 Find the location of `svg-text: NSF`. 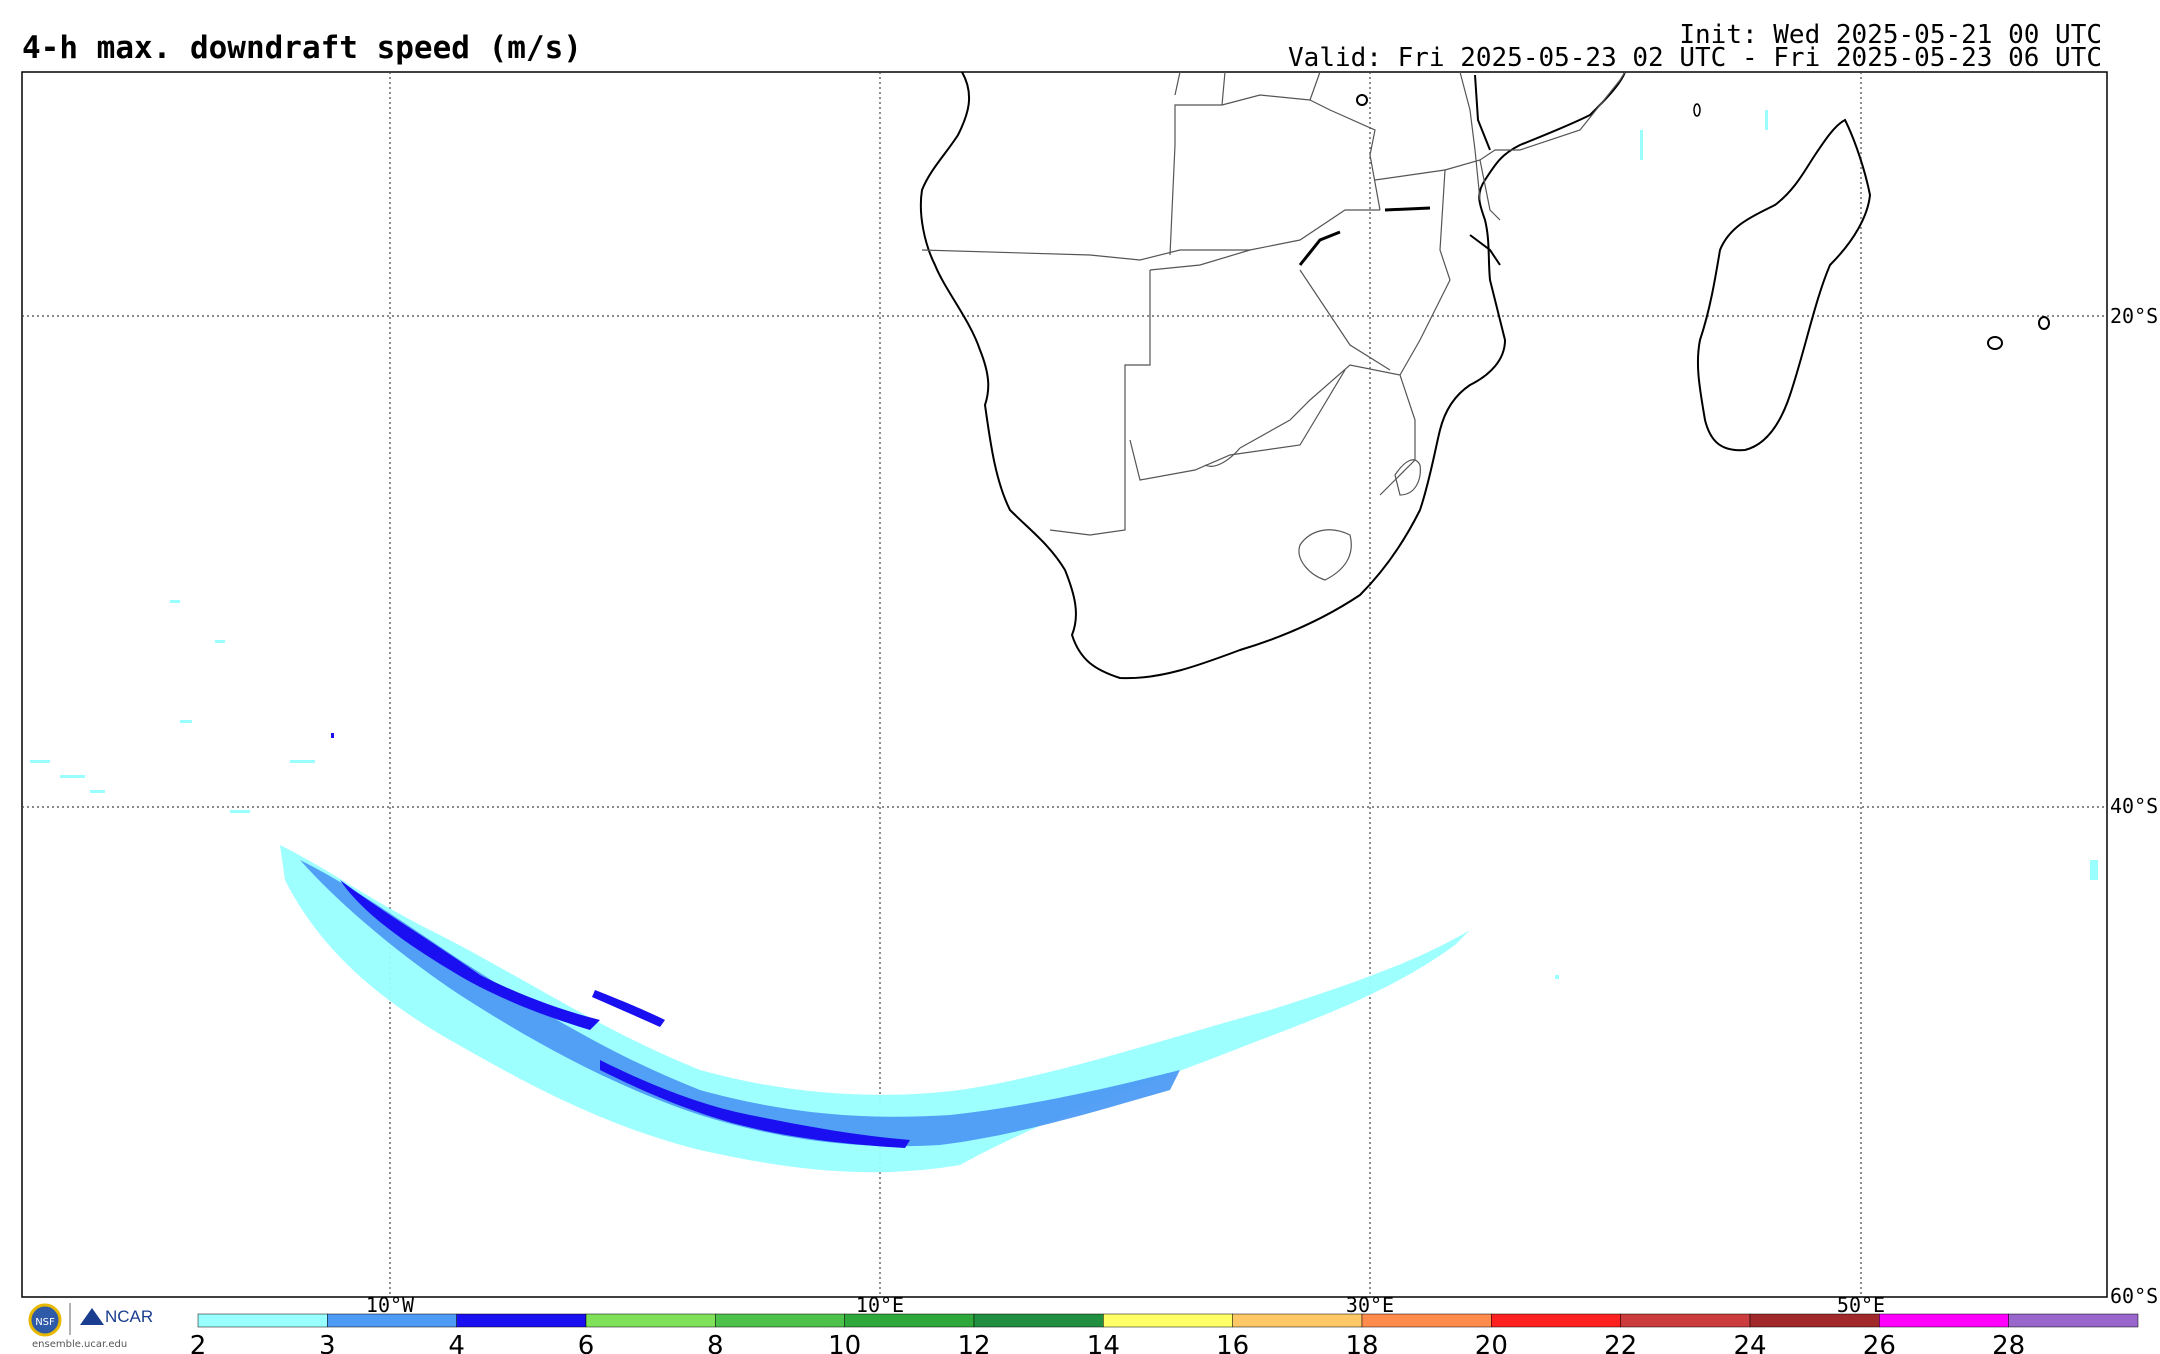

svg-text: NSF is located at coordinates (45, 1322).